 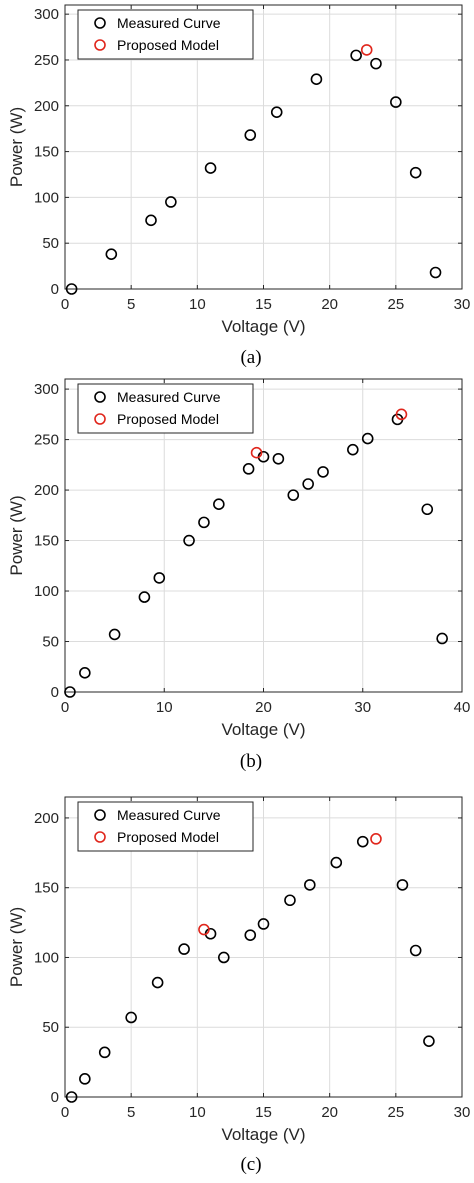 I want to click on figure-caption: (c), so click(x=250, y=1164).